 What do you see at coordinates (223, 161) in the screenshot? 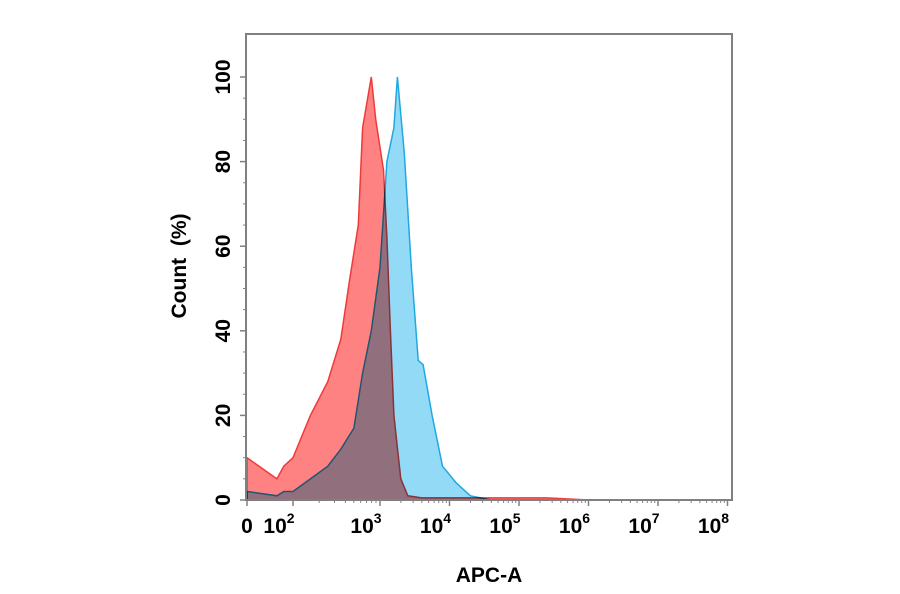
I see `y-tick-label: 80` at bounding box center [223, 161].